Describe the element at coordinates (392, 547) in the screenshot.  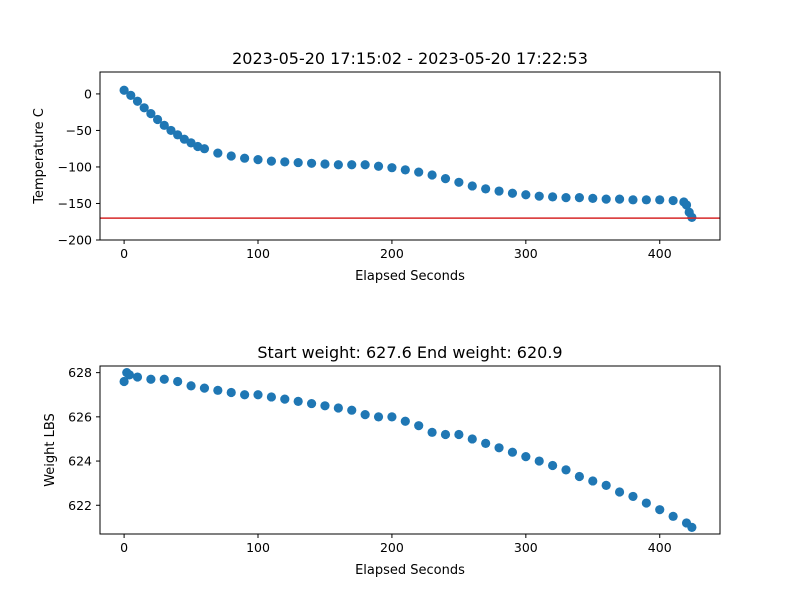
I see `weight-x-tick-label: 200` at that location.